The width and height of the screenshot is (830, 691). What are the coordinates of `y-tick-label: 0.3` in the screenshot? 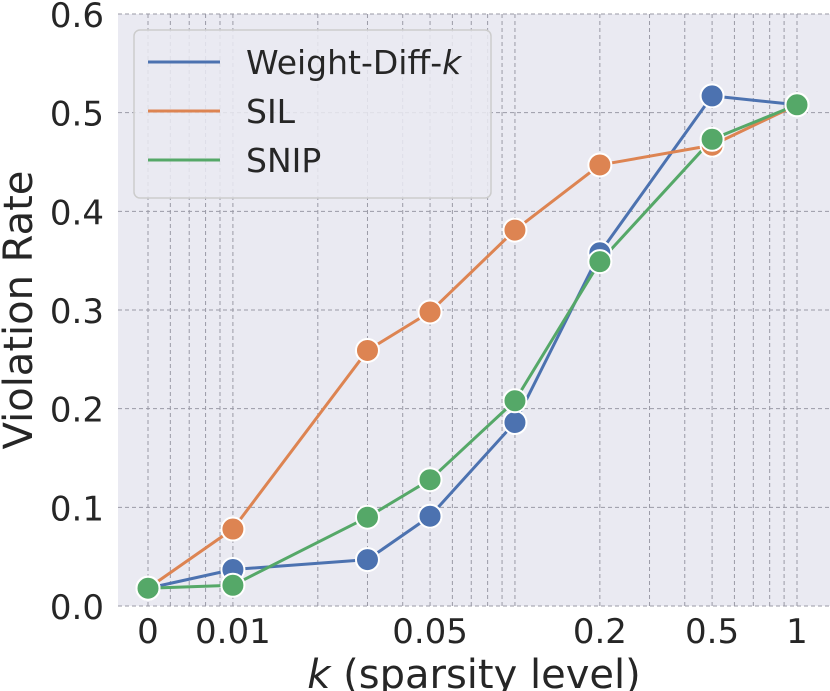 It's located at (77, 312).